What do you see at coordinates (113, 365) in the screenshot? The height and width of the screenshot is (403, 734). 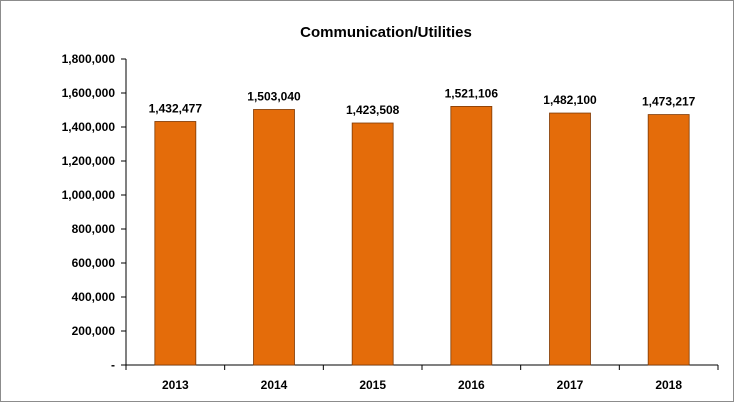 I see `y-tick-label: -` at bounding box center [113, 365].